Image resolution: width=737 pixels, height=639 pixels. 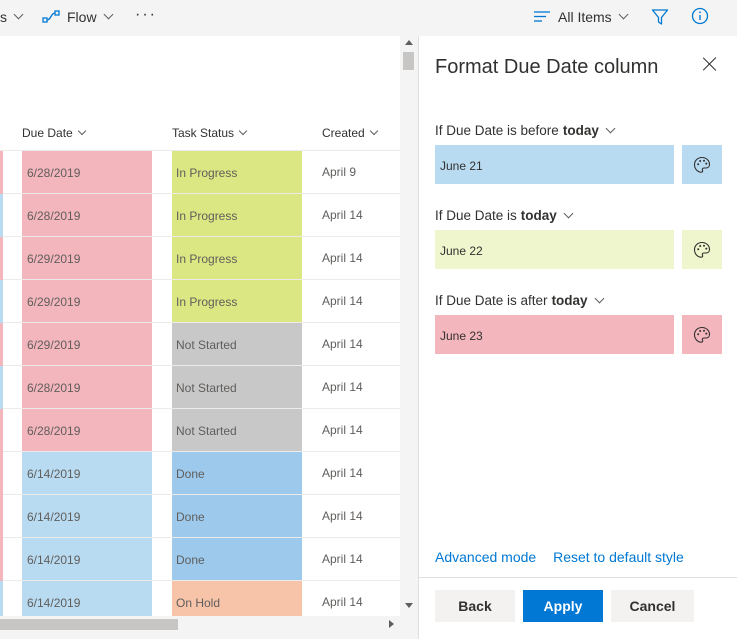 I want to click on column-header-task-status: Task Status, so click(x=210, y=133).